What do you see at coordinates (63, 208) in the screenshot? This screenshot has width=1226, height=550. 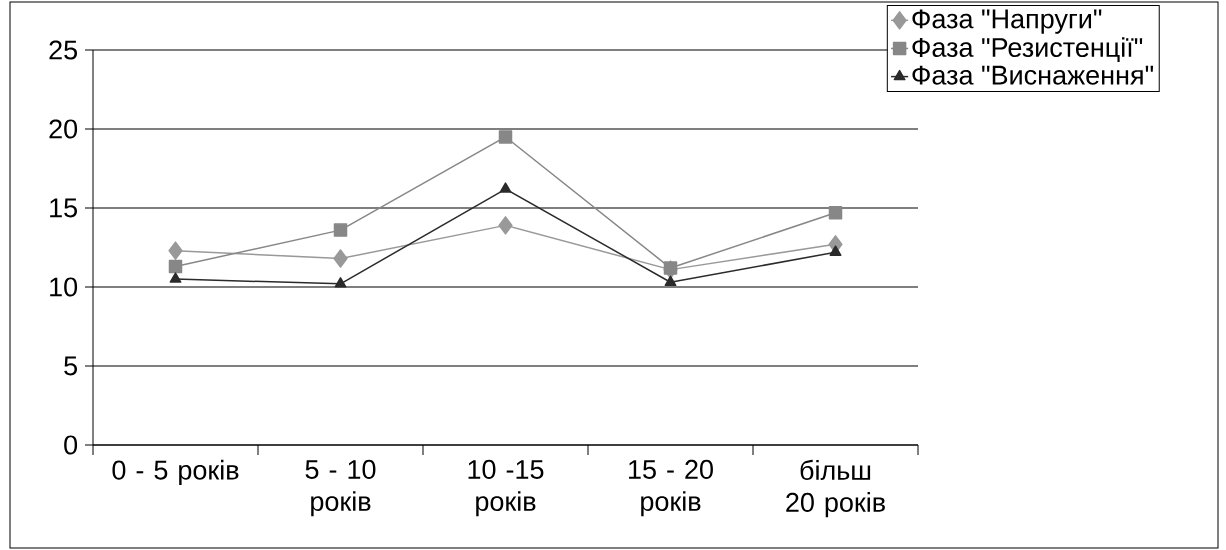 I see `y-tick-label: 15` at bounding box center [63, 208].